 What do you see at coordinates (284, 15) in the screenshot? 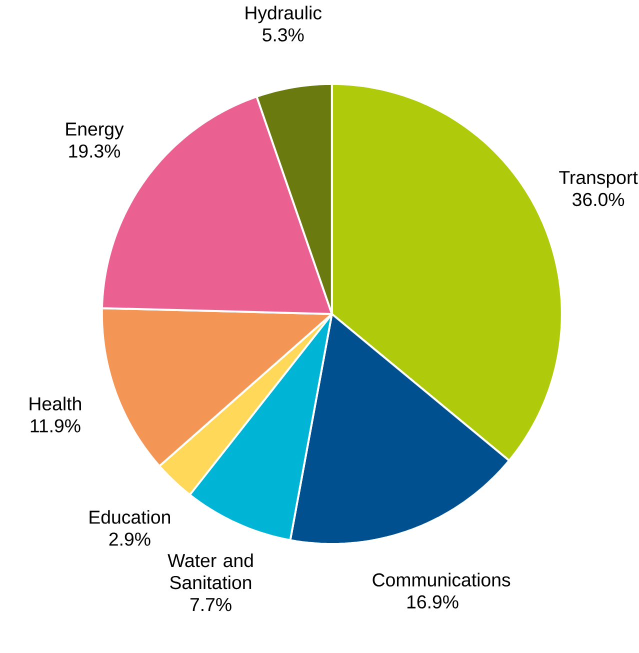
I see `slice-label: Hydraulic` at bounding box center [284, 15].